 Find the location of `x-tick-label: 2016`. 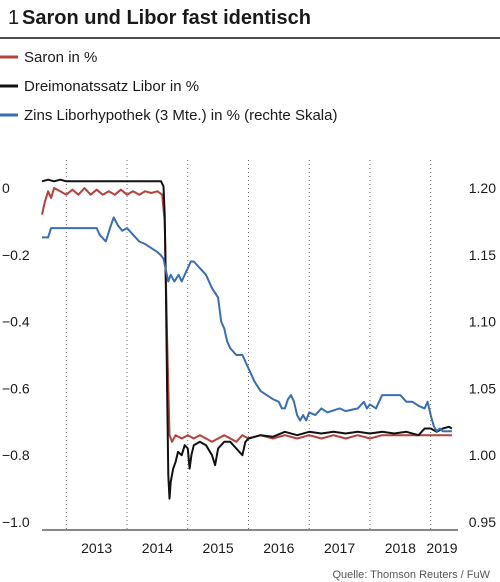

x-tick-label: 2016 is located at coordinates (278, 548).